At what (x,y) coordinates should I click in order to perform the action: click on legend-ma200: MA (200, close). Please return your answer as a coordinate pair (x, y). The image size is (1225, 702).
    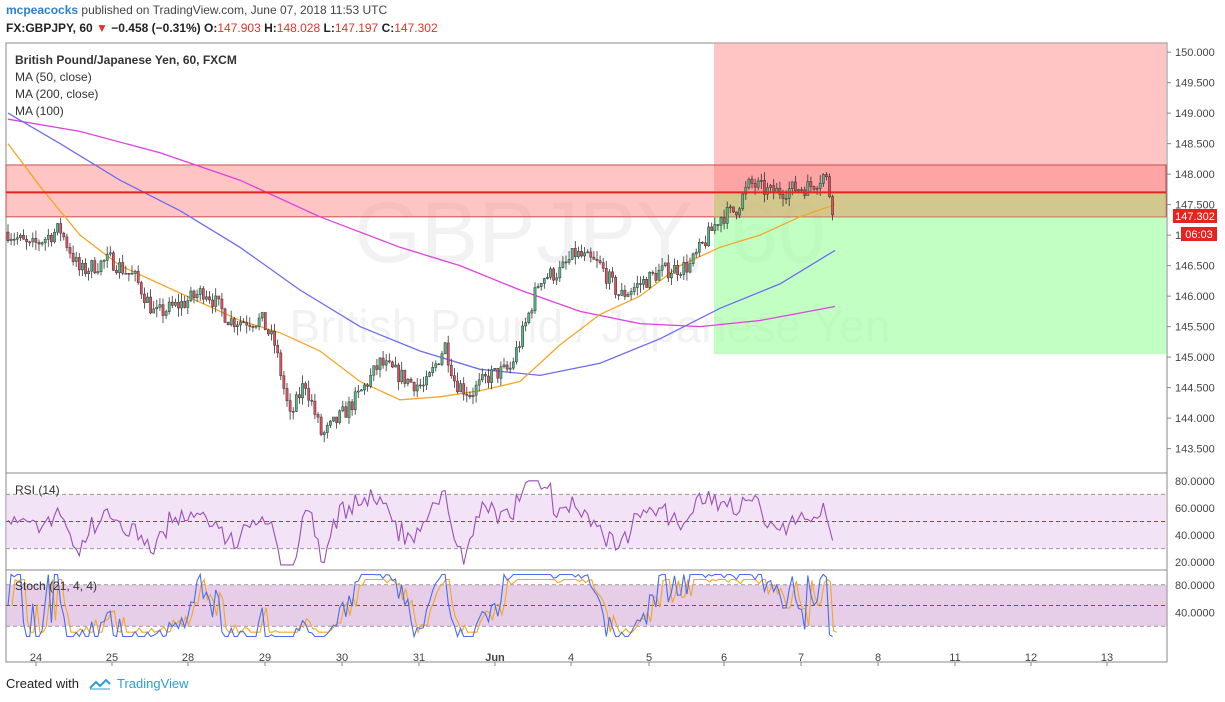
    Looking at the image, I should click on (56, 94).